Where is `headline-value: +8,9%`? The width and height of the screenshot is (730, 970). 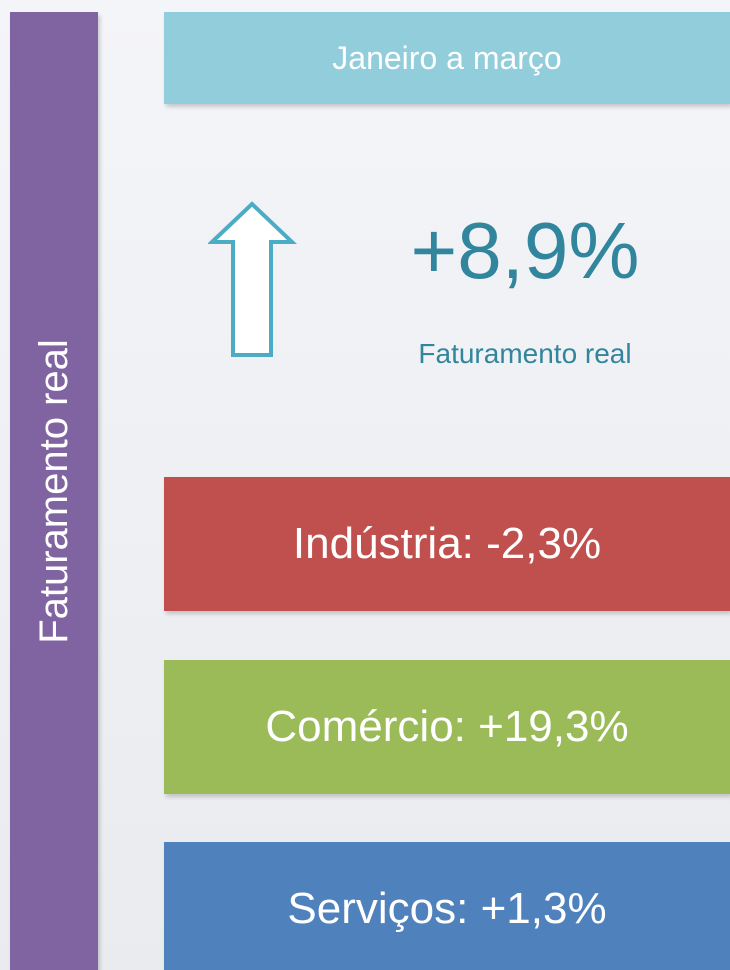 headline-value: +8,9% is located at coordinates (525, 250).